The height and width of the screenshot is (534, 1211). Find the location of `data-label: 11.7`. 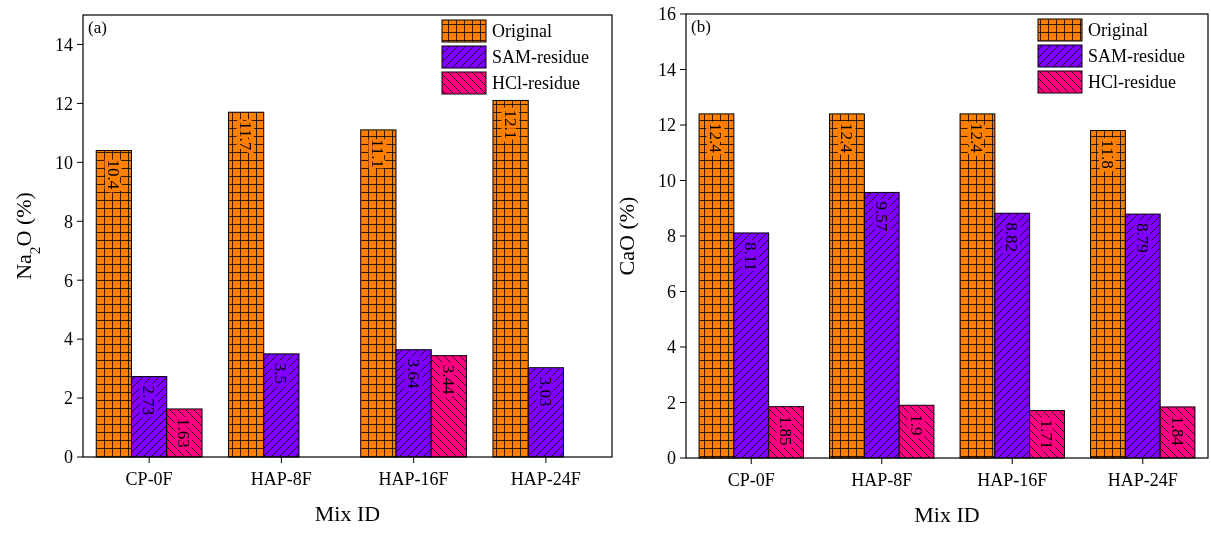

data-label: 11.7 is located at coordinates (246, 136).